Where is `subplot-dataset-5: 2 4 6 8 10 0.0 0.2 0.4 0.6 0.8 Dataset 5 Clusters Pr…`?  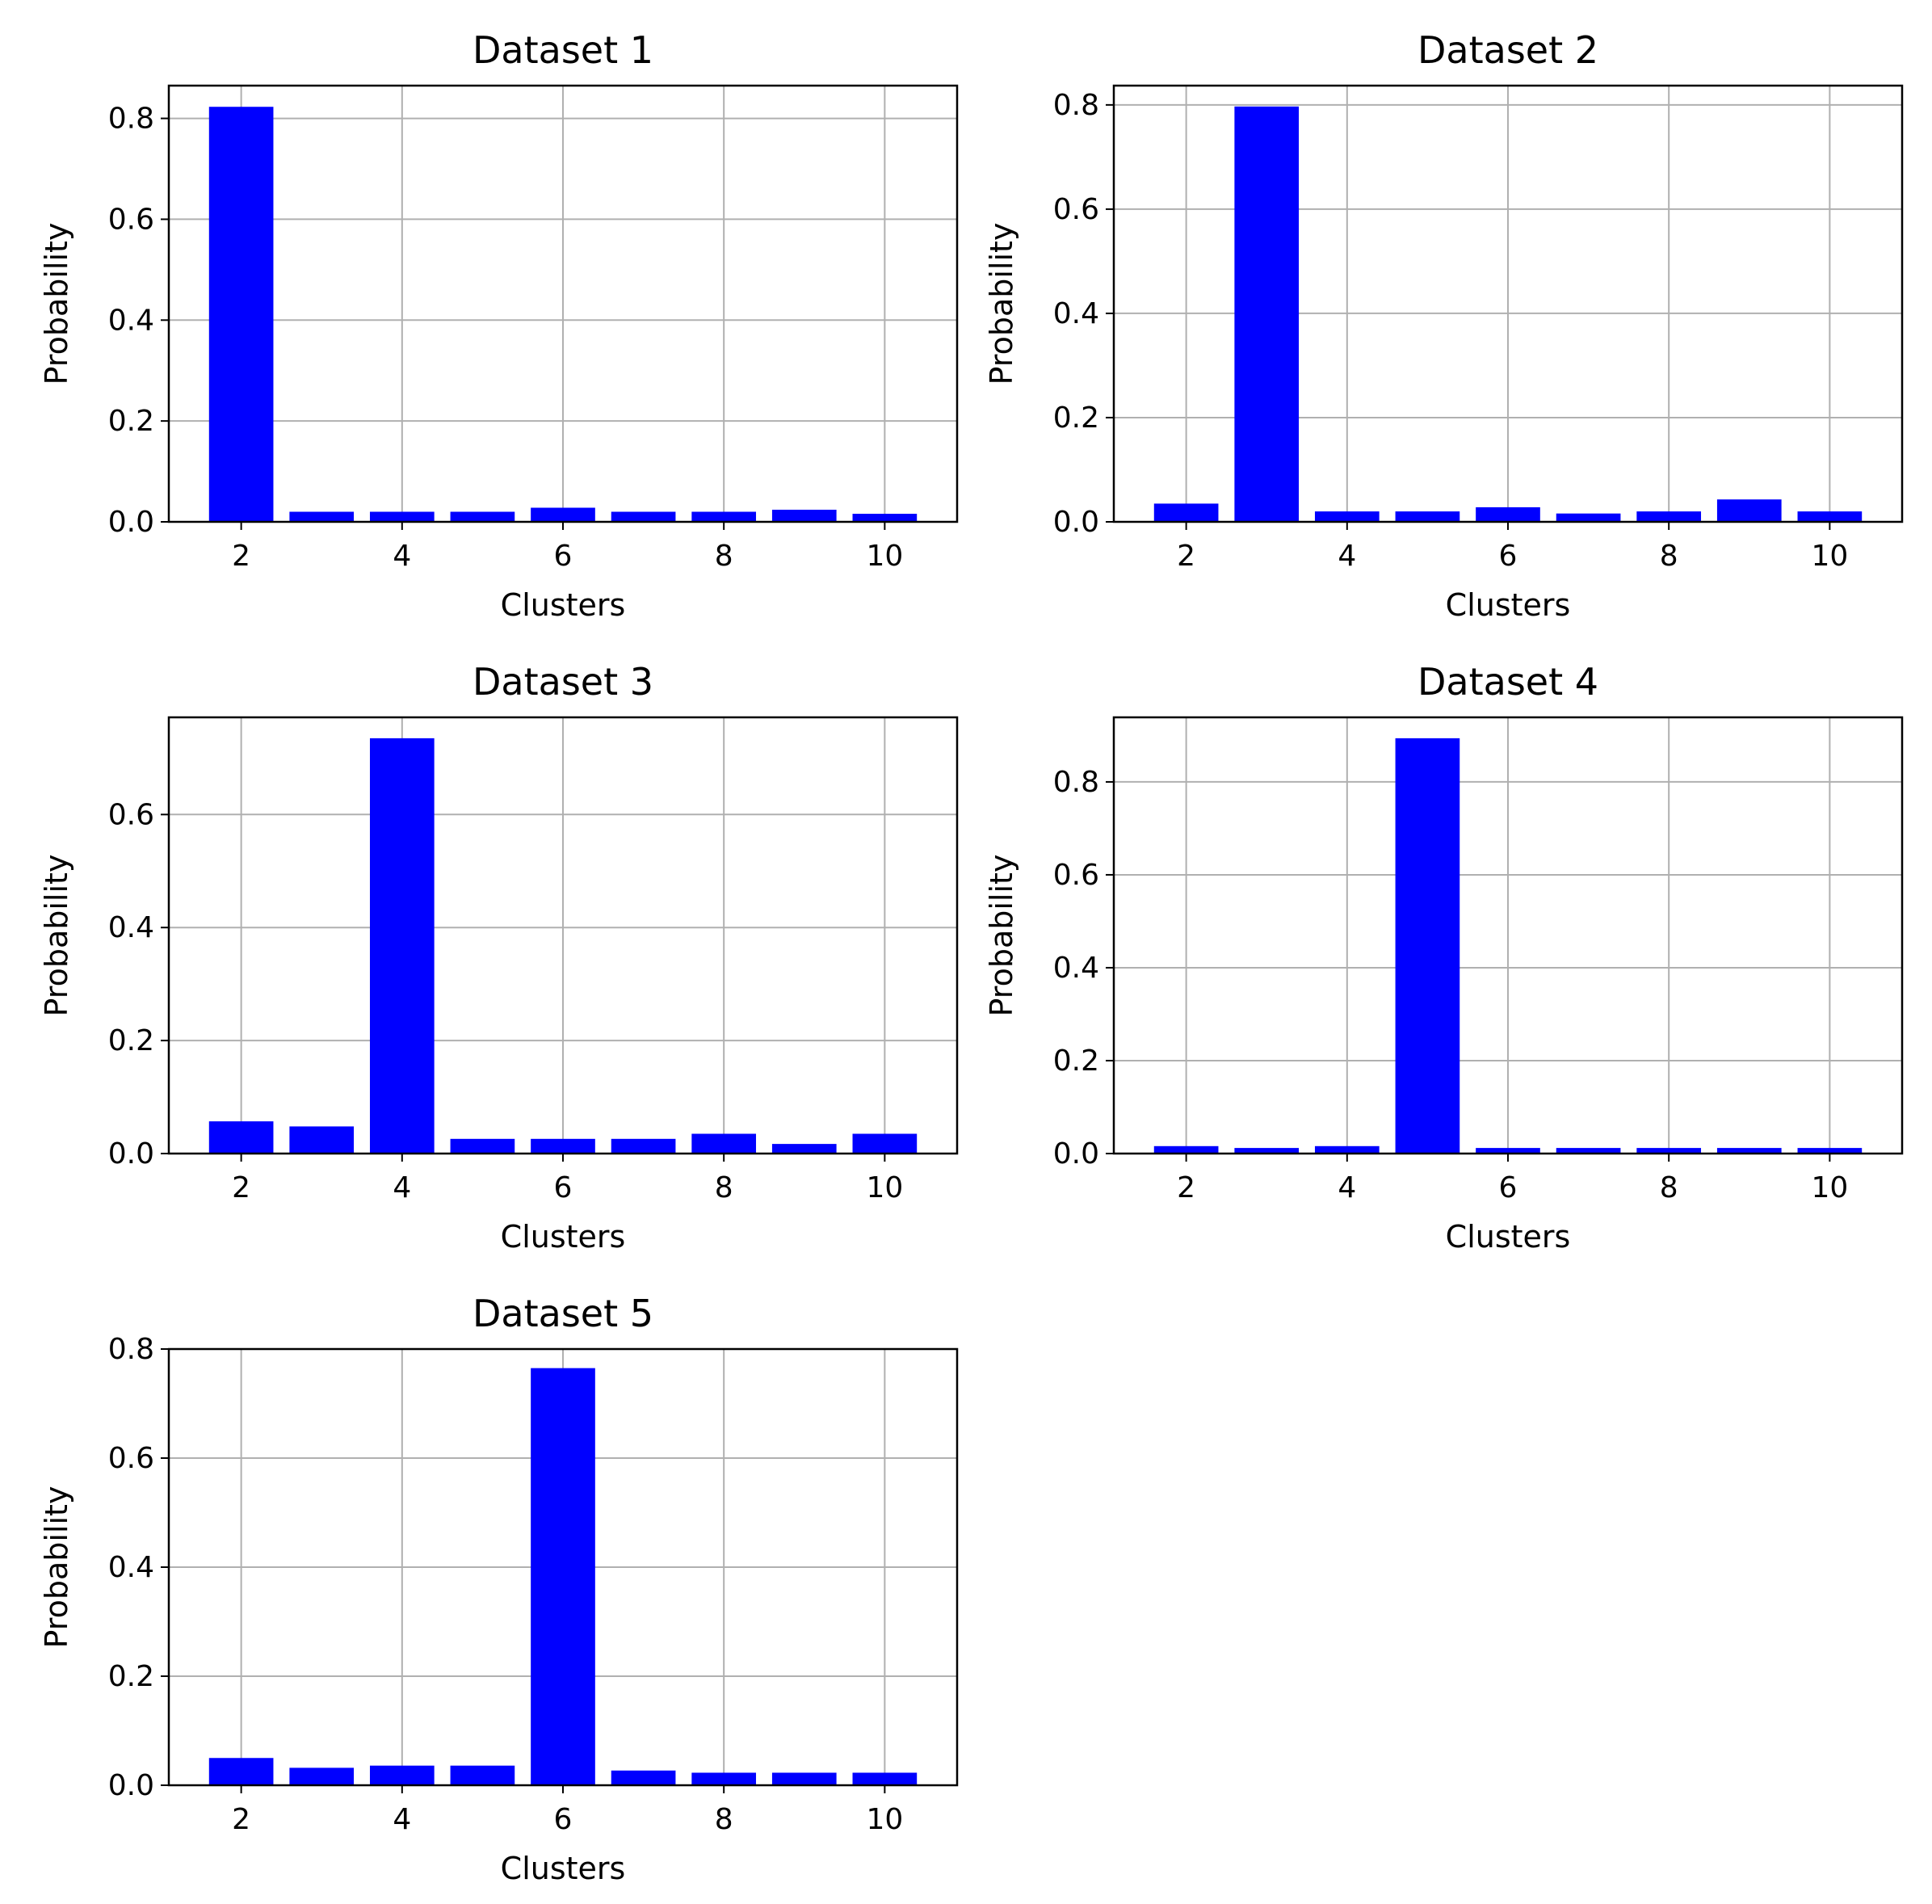 subplot-dataset-5: 2 4 6 8 10 0.0 0.2 0.4 0.6 0.8 Dataset 5 Clusters Pr… is located at coordinates (499, 1589).